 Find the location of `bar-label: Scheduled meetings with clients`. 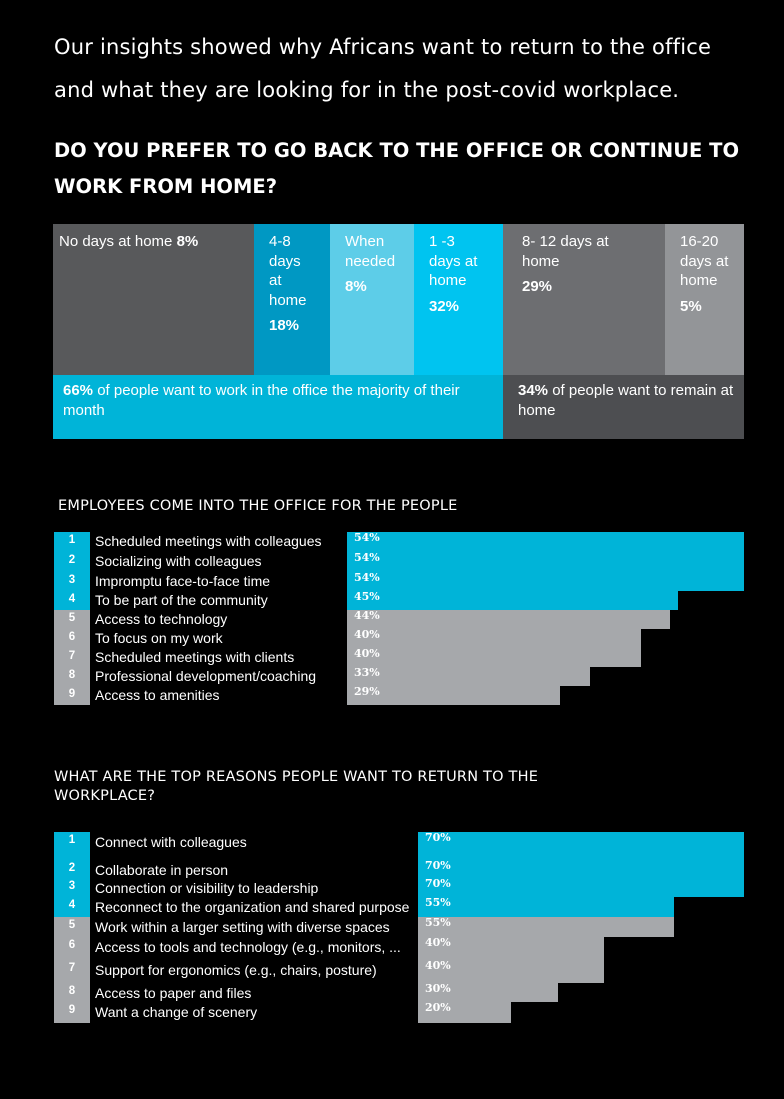

bar-label: Scheduled meetings with clients is located at coordinates (195, 657).